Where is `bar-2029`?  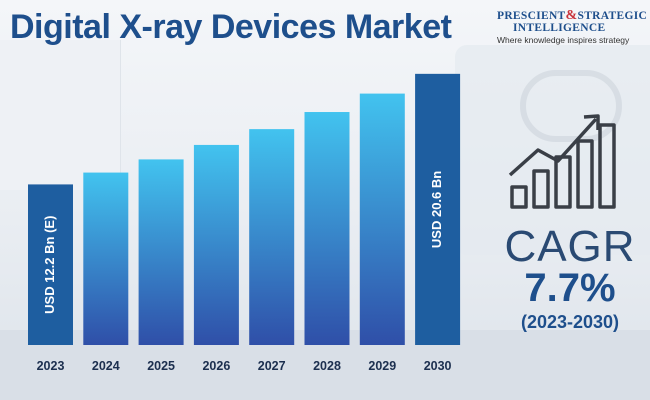
bar-2029 is located at coordinates (382, 219).